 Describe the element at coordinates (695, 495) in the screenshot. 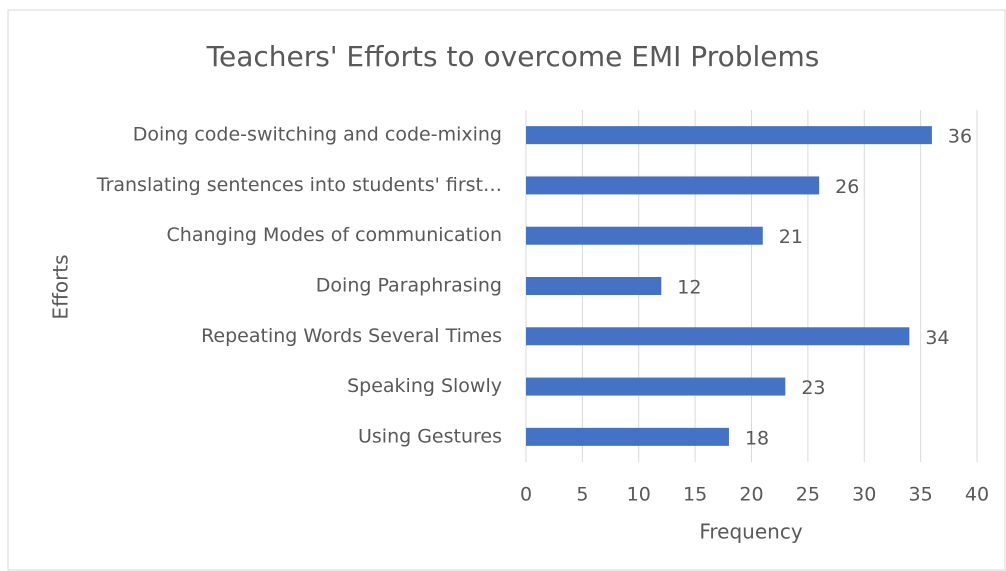

I see `x-tick-label: 15` at that location.